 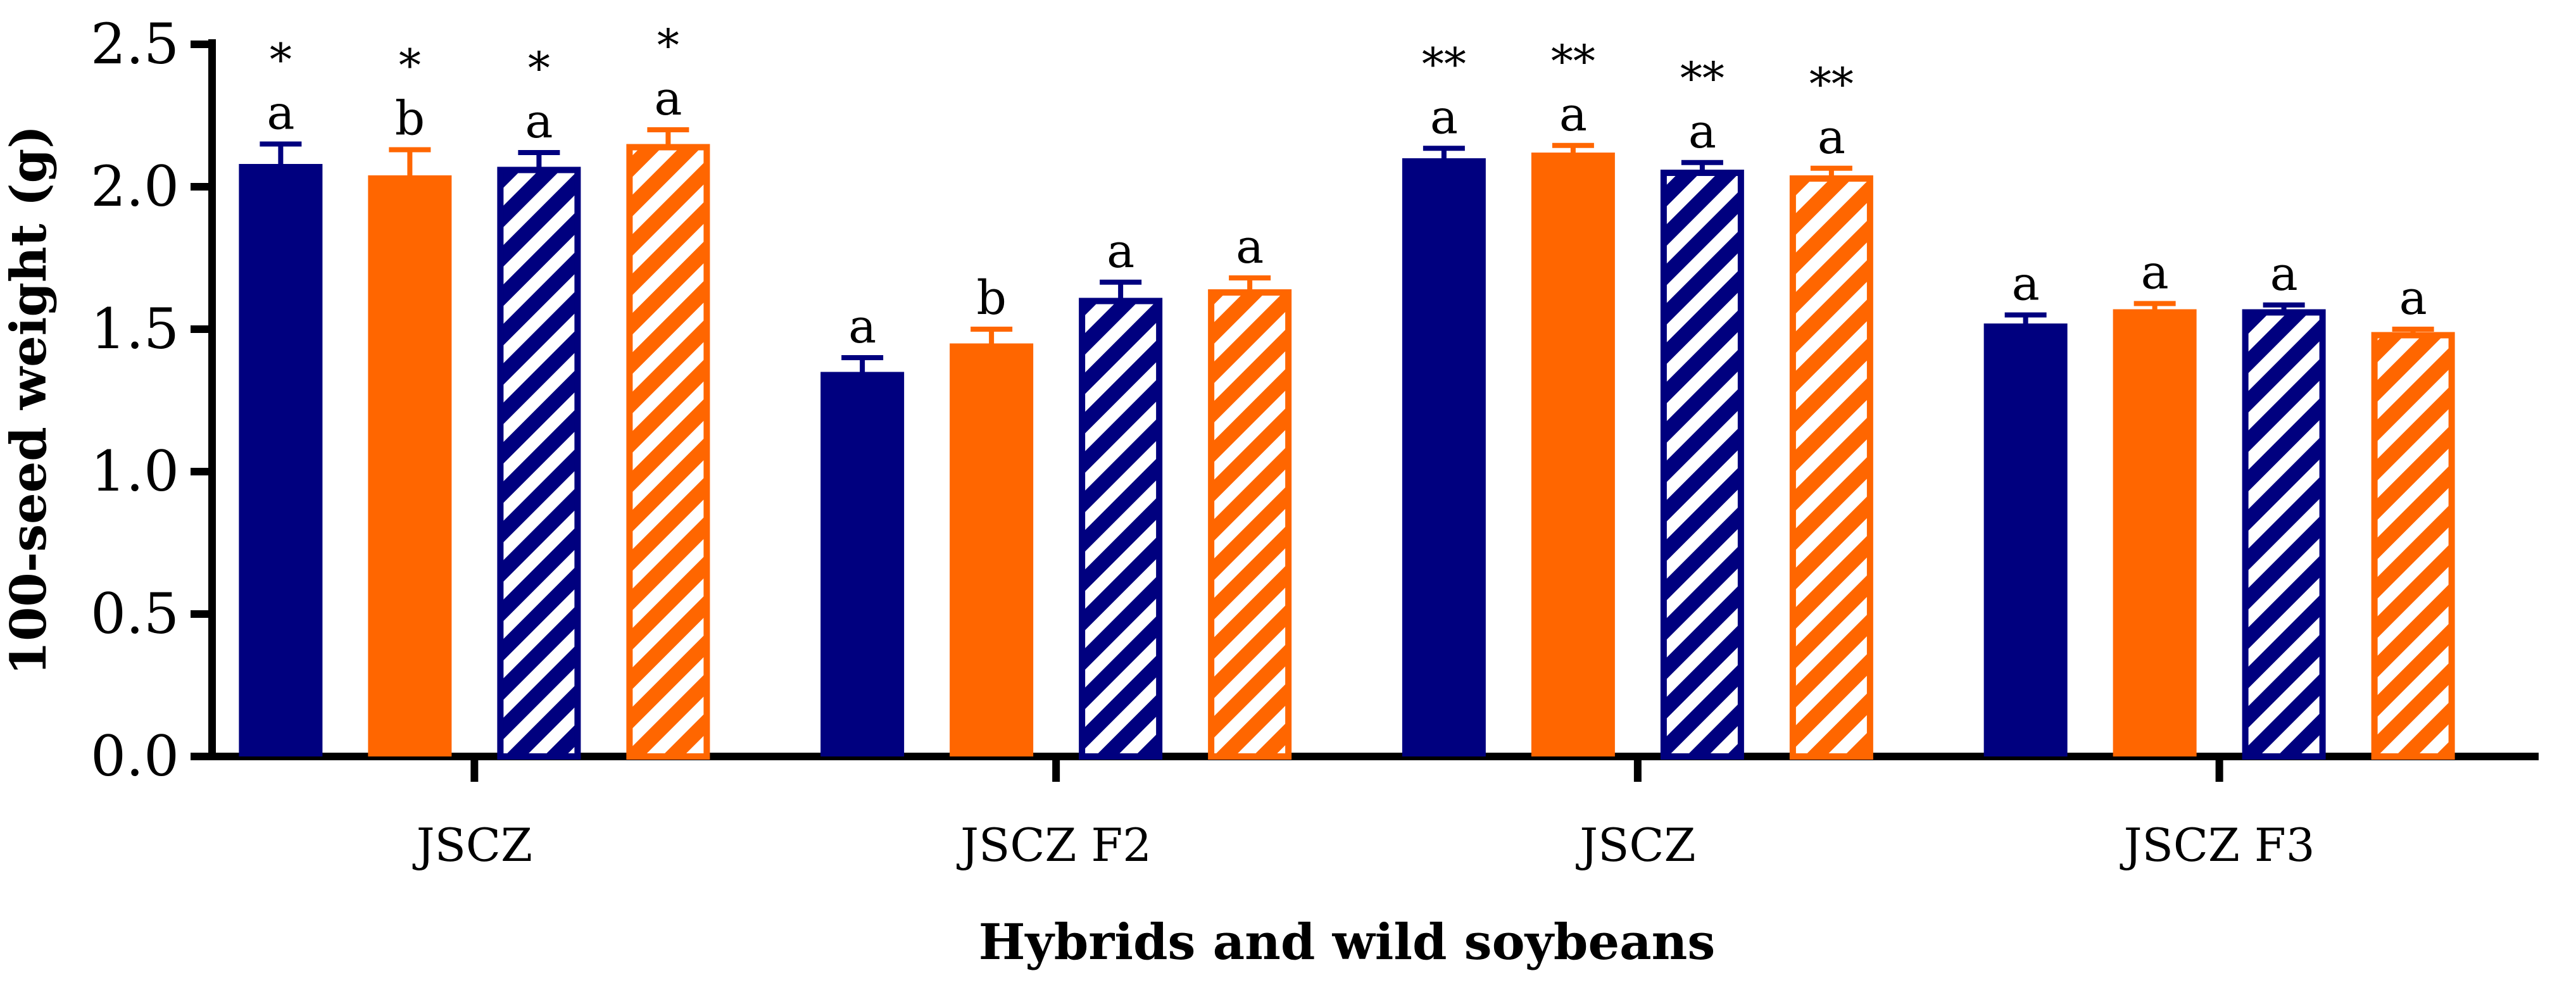 I want to click on y-tick-label: 0.5, so click(x=135, y=613).